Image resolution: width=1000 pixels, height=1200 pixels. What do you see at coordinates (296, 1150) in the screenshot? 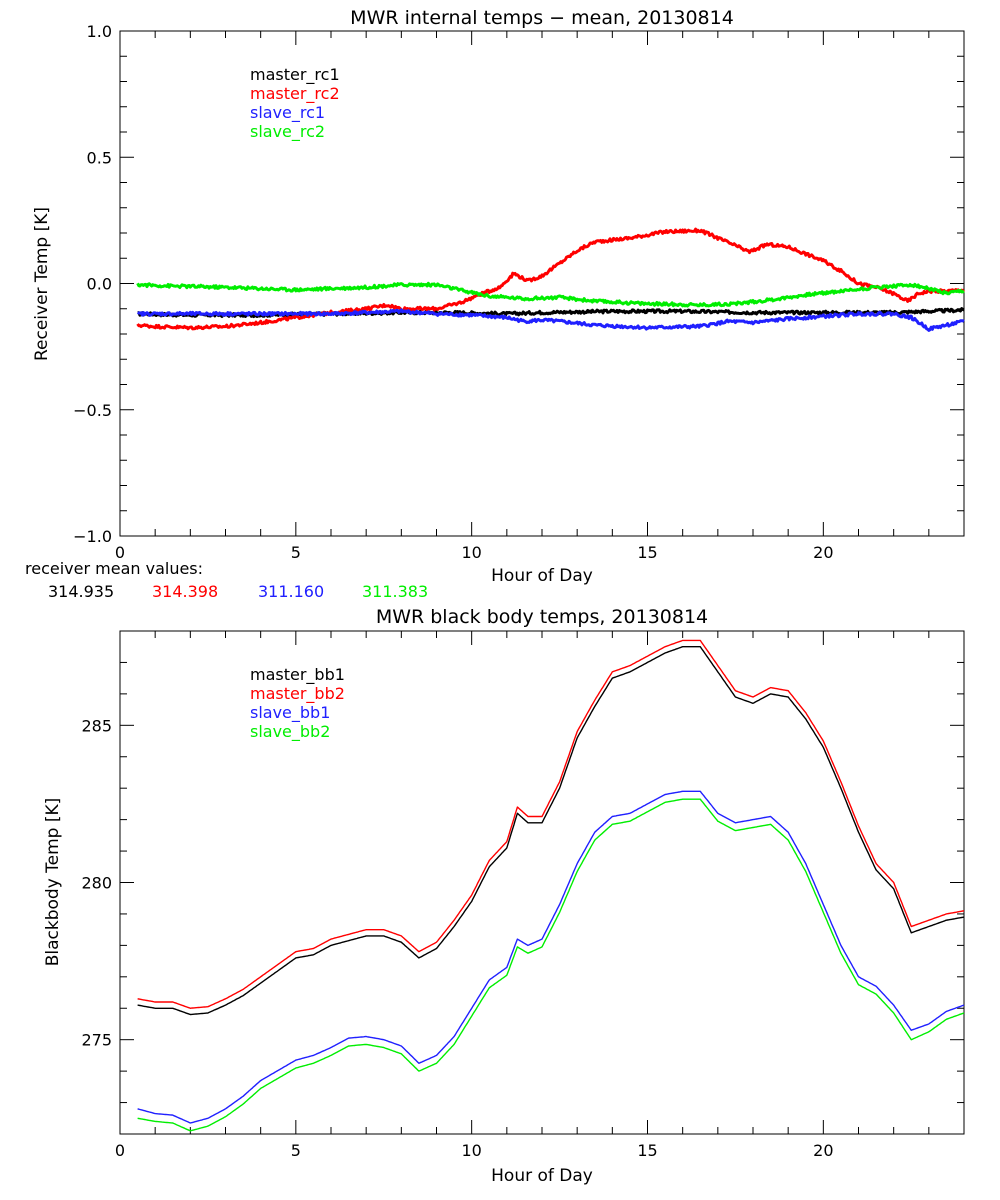
I see `blackbody-x-tick-label: 5` at bounding box center [296, 1150].